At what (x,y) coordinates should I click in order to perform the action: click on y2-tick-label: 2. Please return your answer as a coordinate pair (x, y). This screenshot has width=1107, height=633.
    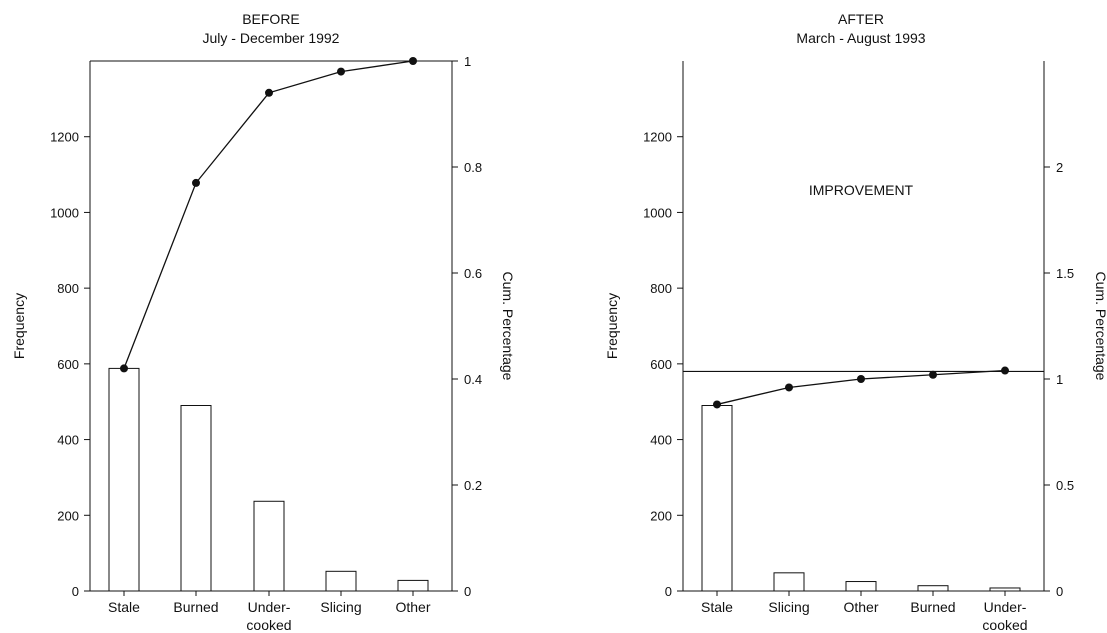
    Looking at the image, I should click on (1059, 167).